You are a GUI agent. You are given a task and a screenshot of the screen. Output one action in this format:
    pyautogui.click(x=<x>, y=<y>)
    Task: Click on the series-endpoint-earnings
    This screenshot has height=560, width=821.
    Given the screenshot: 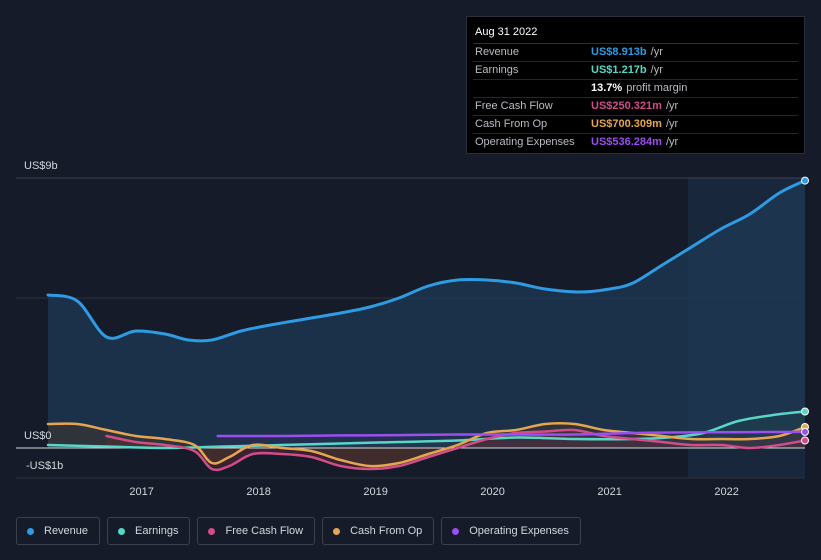 What is the action you would take?
    pyautogui.click(x=805, y=411)
    